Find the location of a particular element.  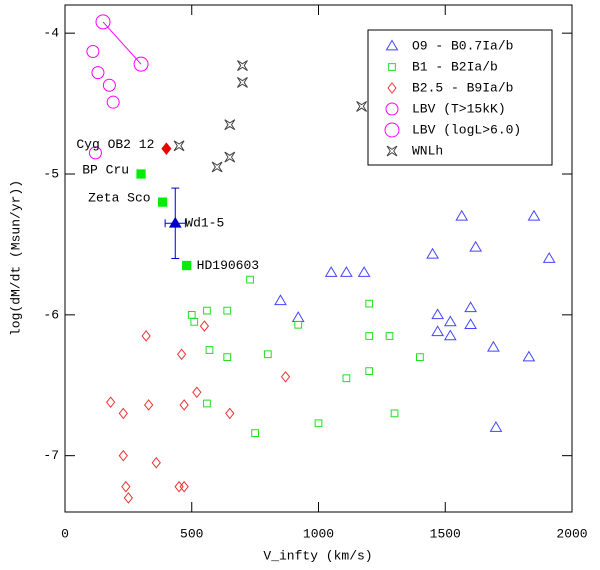

highlight-label: Wd1-5 is located at coordinates (204, 223).